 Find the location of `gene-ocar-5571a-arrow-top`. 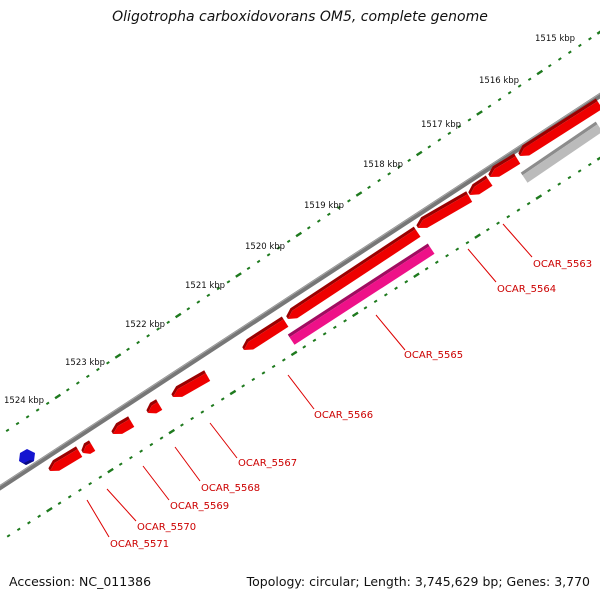

gene-ocar-5571a-arrow-top is located at coordinates (86, 446).